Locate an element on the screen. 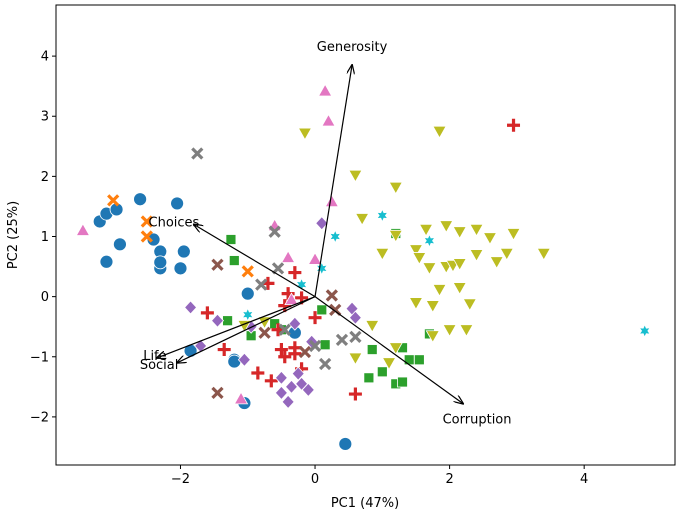  loading-label: Life is located at coordinates (154, 356).